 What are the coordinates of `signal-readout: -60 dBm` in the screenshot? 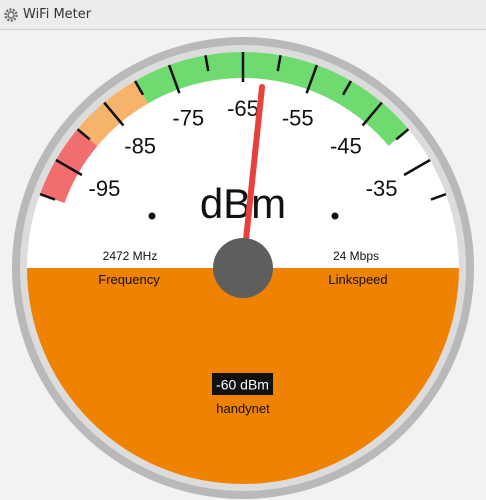 It's located at (242, 385).